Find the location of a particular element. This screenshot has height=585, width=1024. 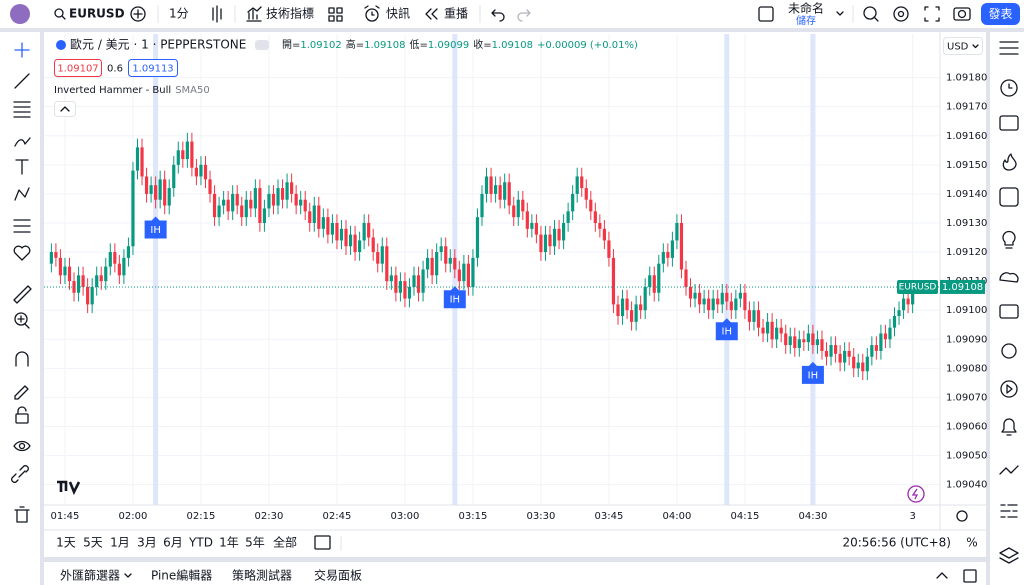

hot-icon is located at coordinates (1009, 162).